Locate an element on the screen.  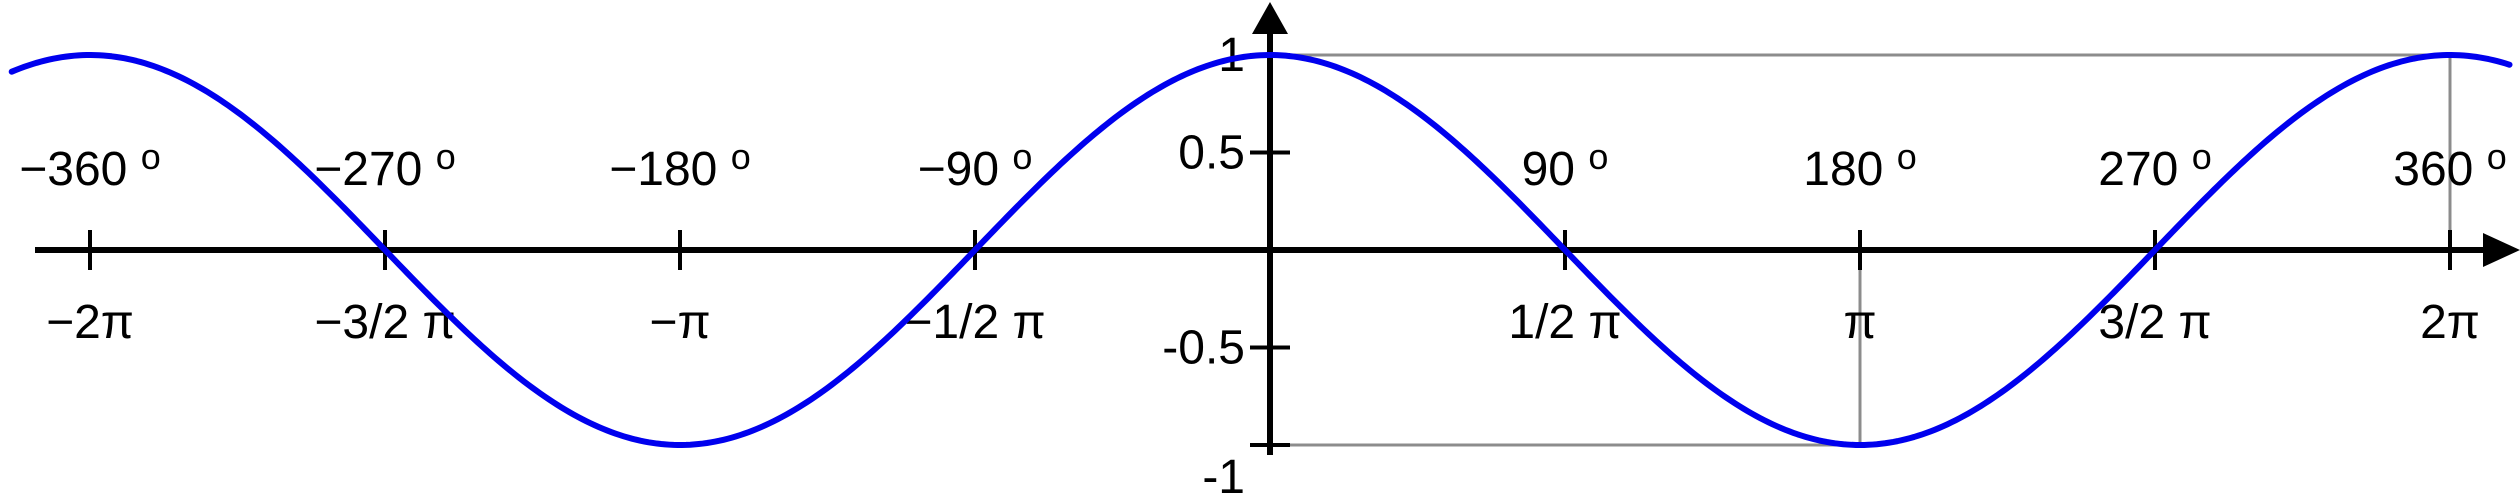
x-degree-label: 180 o is located at coordinates (1859, 166).